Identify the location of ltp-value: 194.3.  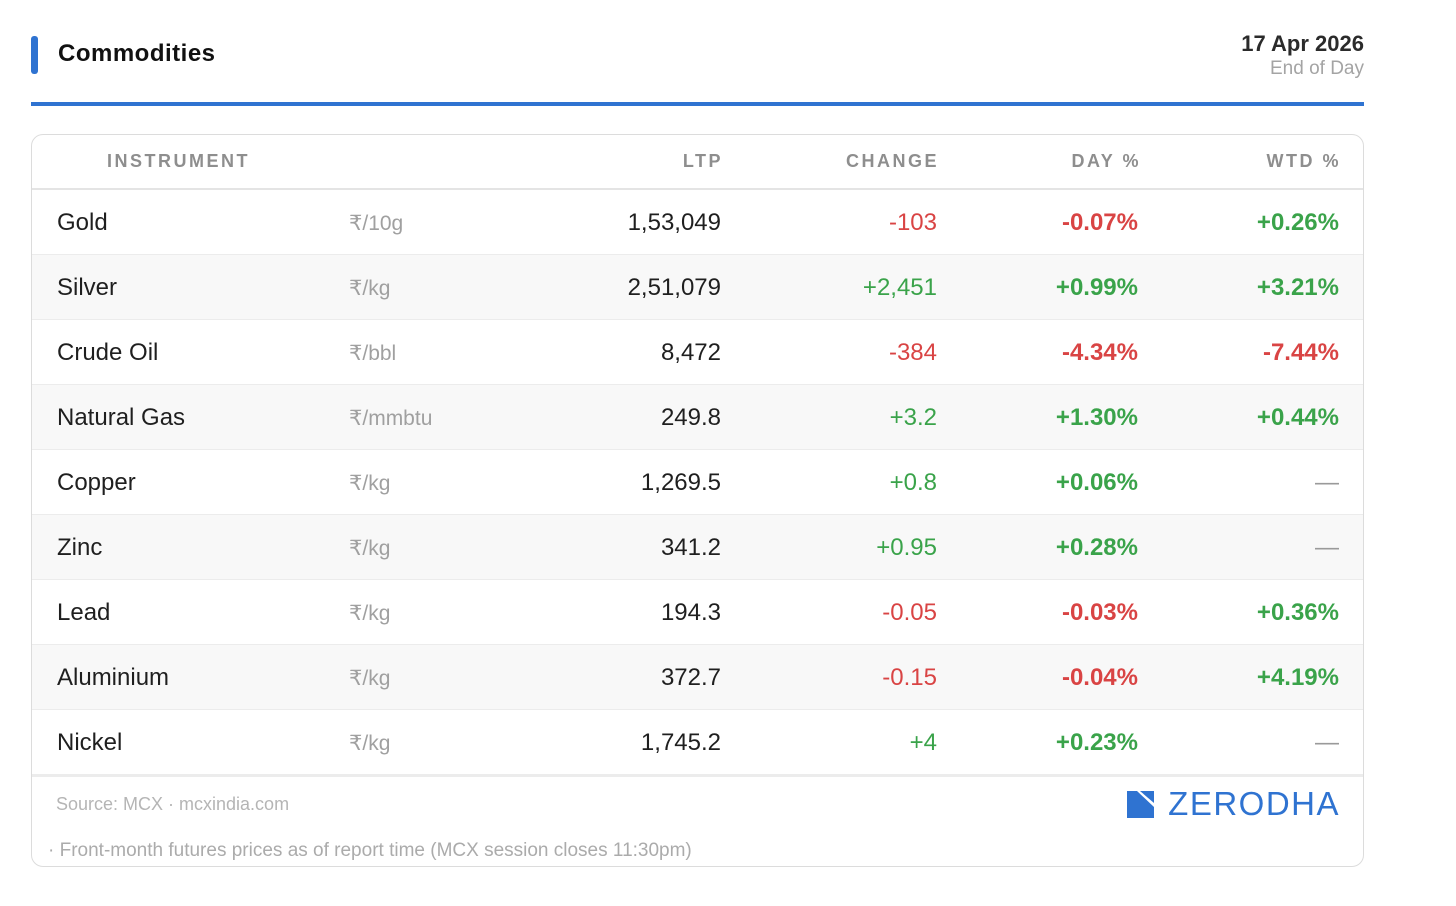
(690, 612).